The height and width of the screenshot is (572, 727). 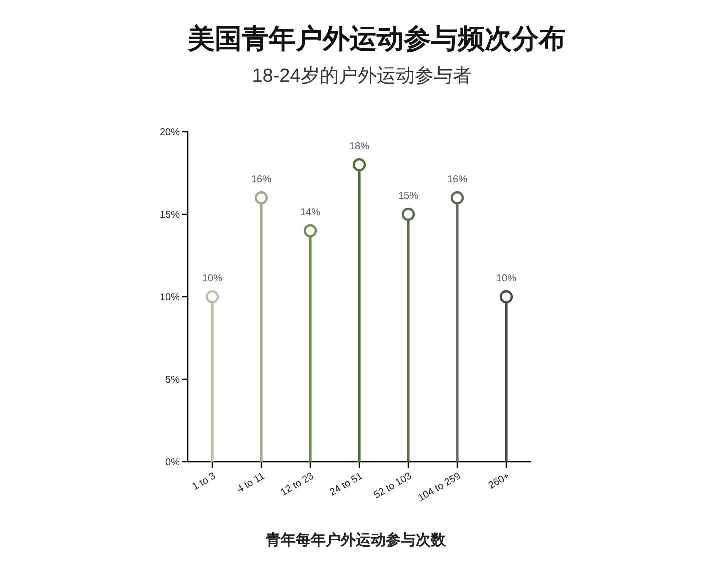 I want to click on chart-title: 美国青年户外运动参与频次分布, so click(x=376, y=39).